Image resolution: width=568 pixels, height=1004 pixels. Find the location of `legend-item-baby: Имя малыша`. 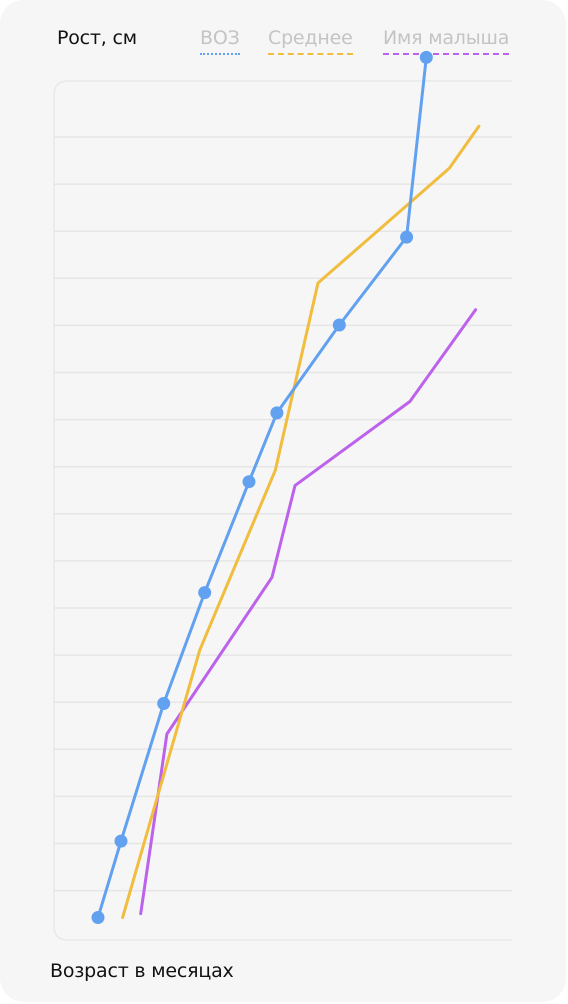

legend-item-baby: Имя малыша is located at coordinates (446, 41).